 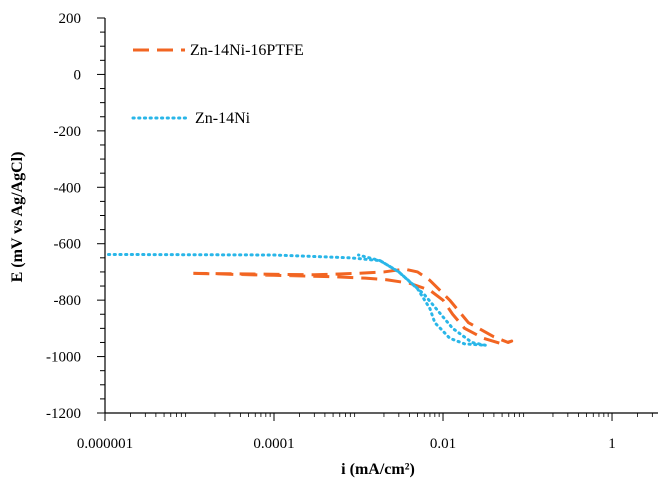 What do you see at coordinates (68, 301) in the screenshot?
I see `y-tick-label: -800` at bounding box center [68, 301].